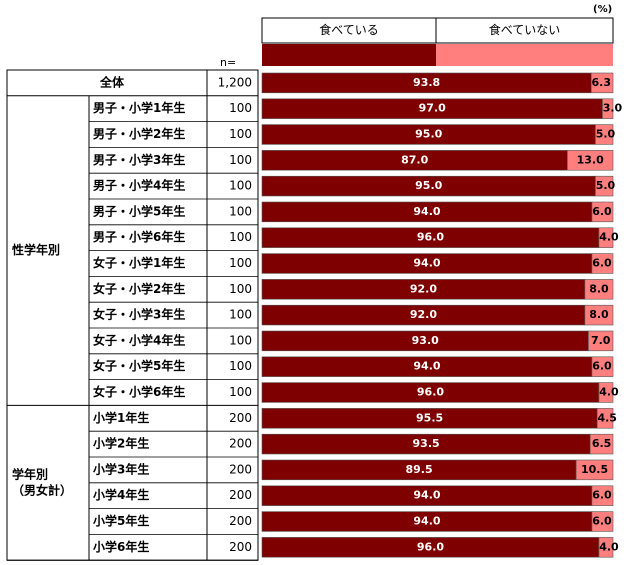 The image size is (629, 565). Describe the element at coordinates (139, 185) in the screenshot. I see `row-label: 男子・小学4年生` at that location.